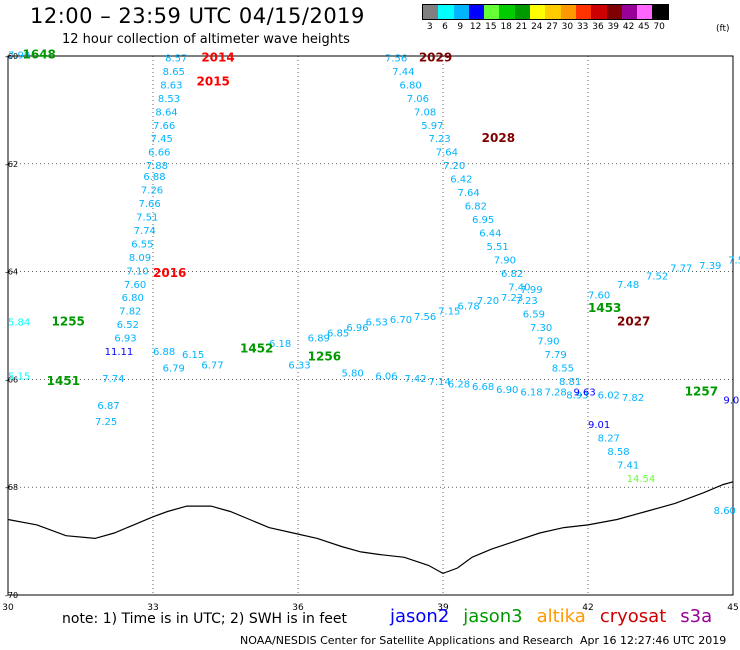 The width and height of the screenshot is (740, 650). Describe the element at coordinates (166, 112) in the screenshot. I see `swh-value-label: 8.64` at that location.